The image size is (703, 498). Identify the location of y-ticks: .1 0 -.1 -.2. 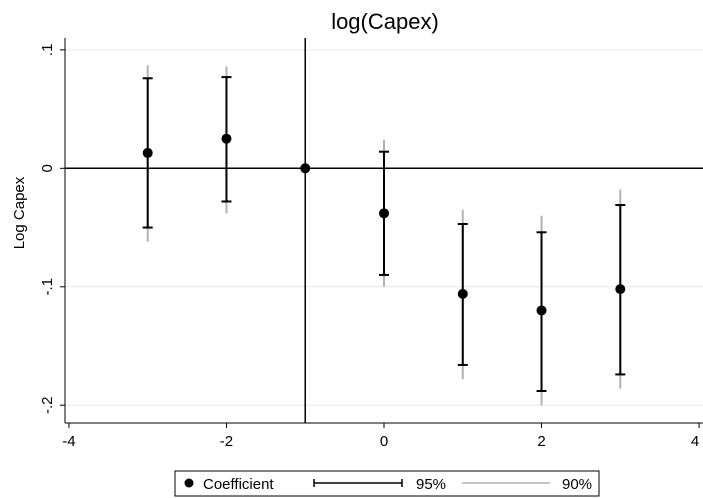
(52, 229).